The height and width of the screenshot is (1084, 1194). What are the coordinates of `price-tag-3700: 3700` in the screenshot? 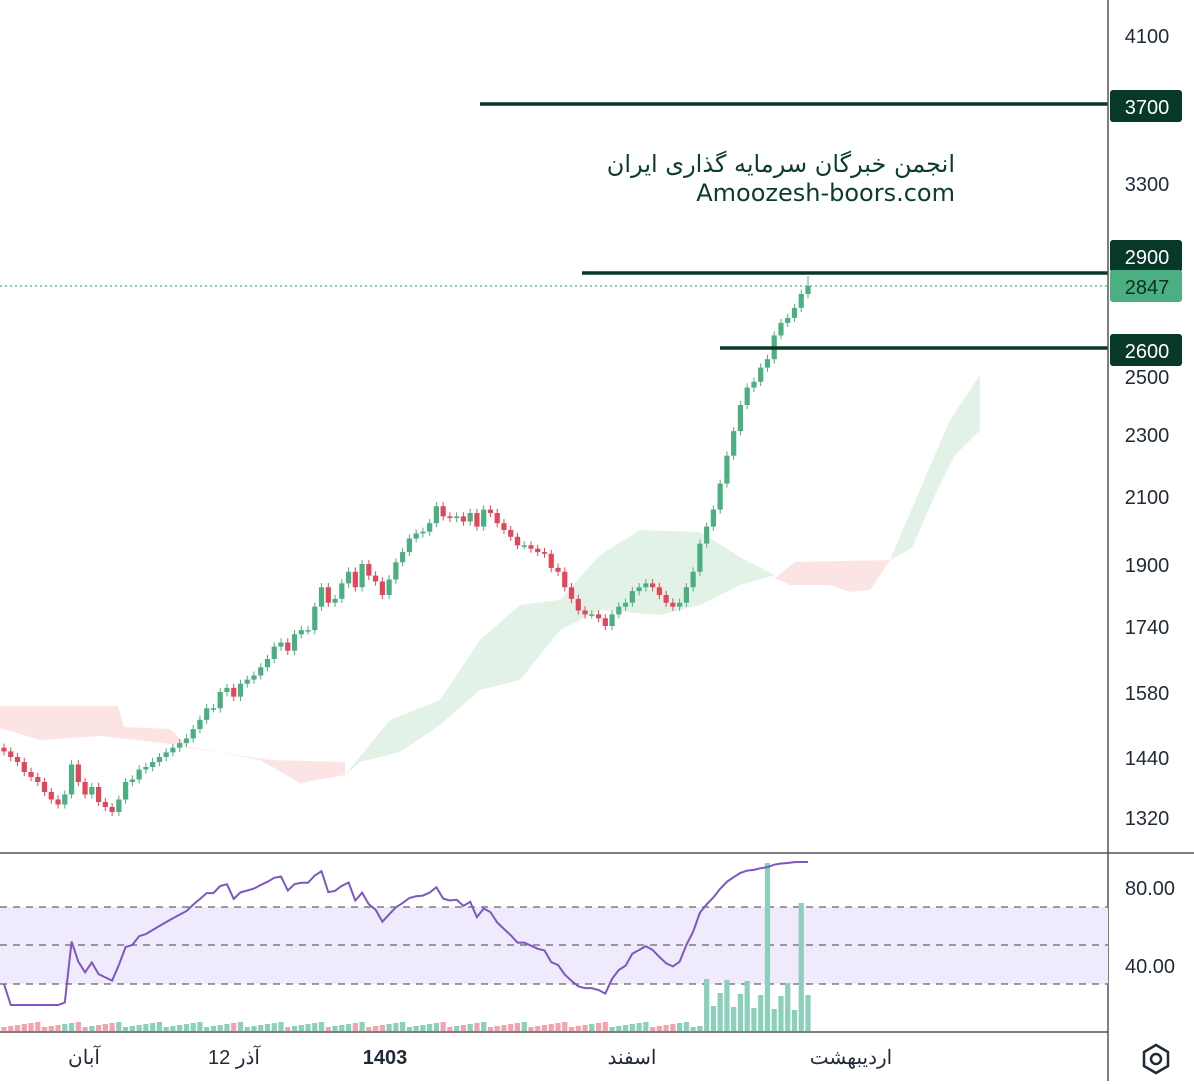 It's located at (1146, 106).